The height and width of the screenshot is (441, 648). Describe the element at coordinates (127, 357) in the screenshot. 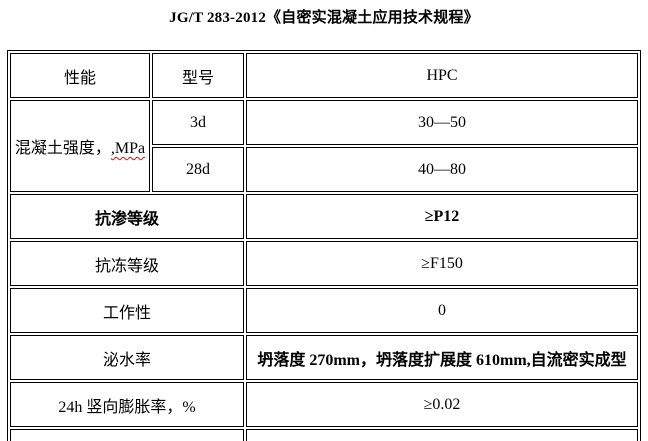

I see `row-label-cell: 泌水率` at that location.